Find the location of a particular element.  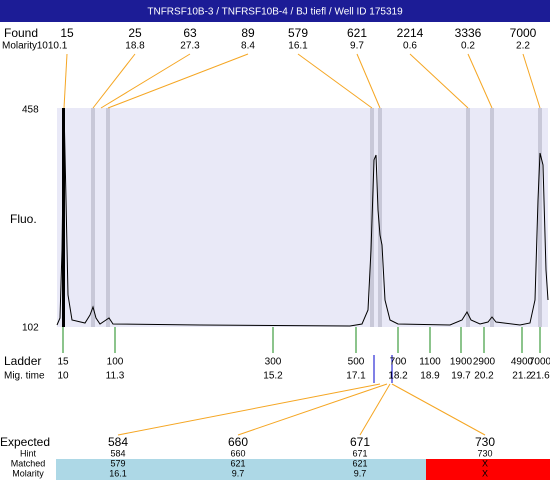

matched-ok is located at coordinates (241, 469).